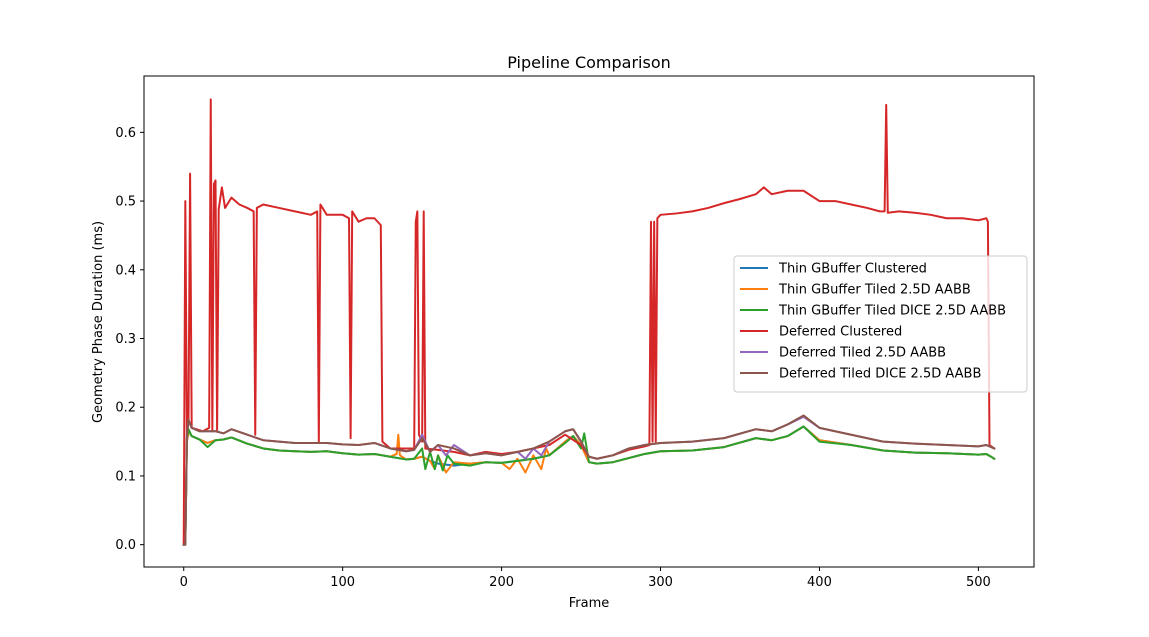  I want to click on legend-label: Deferred Tiled DICE 2.5D AABB, so click(880, 374).